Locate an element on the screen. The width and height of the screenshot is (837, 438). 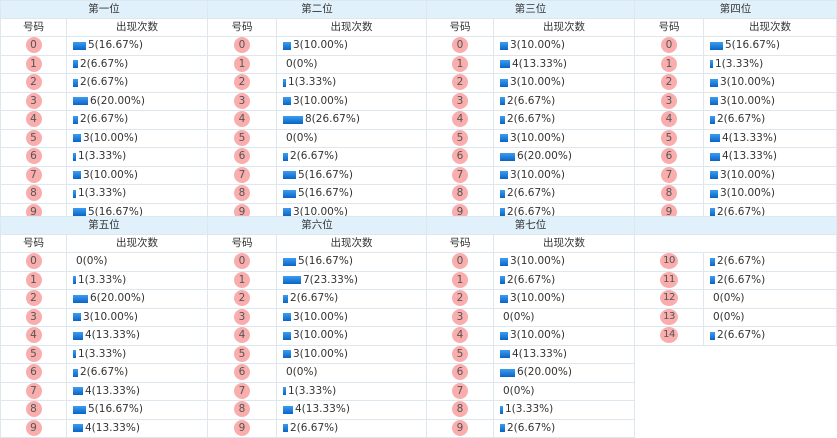
number-ball: 5 is located at coordinates (242, 137).